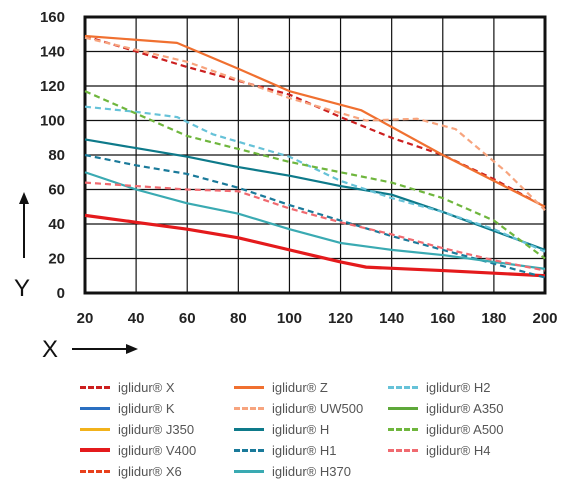 The image size is (570, 496). I want to click on legend-item: iglidur® V400, so click(138, 450).